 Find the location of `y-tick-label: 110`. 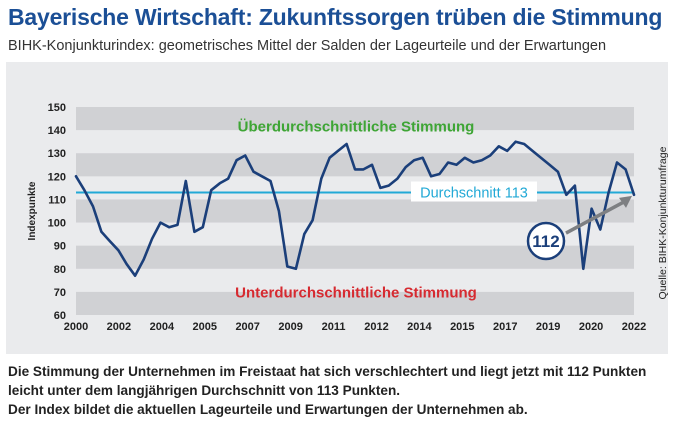

y-tick-label: 110 is located at coordinates (57, 200).